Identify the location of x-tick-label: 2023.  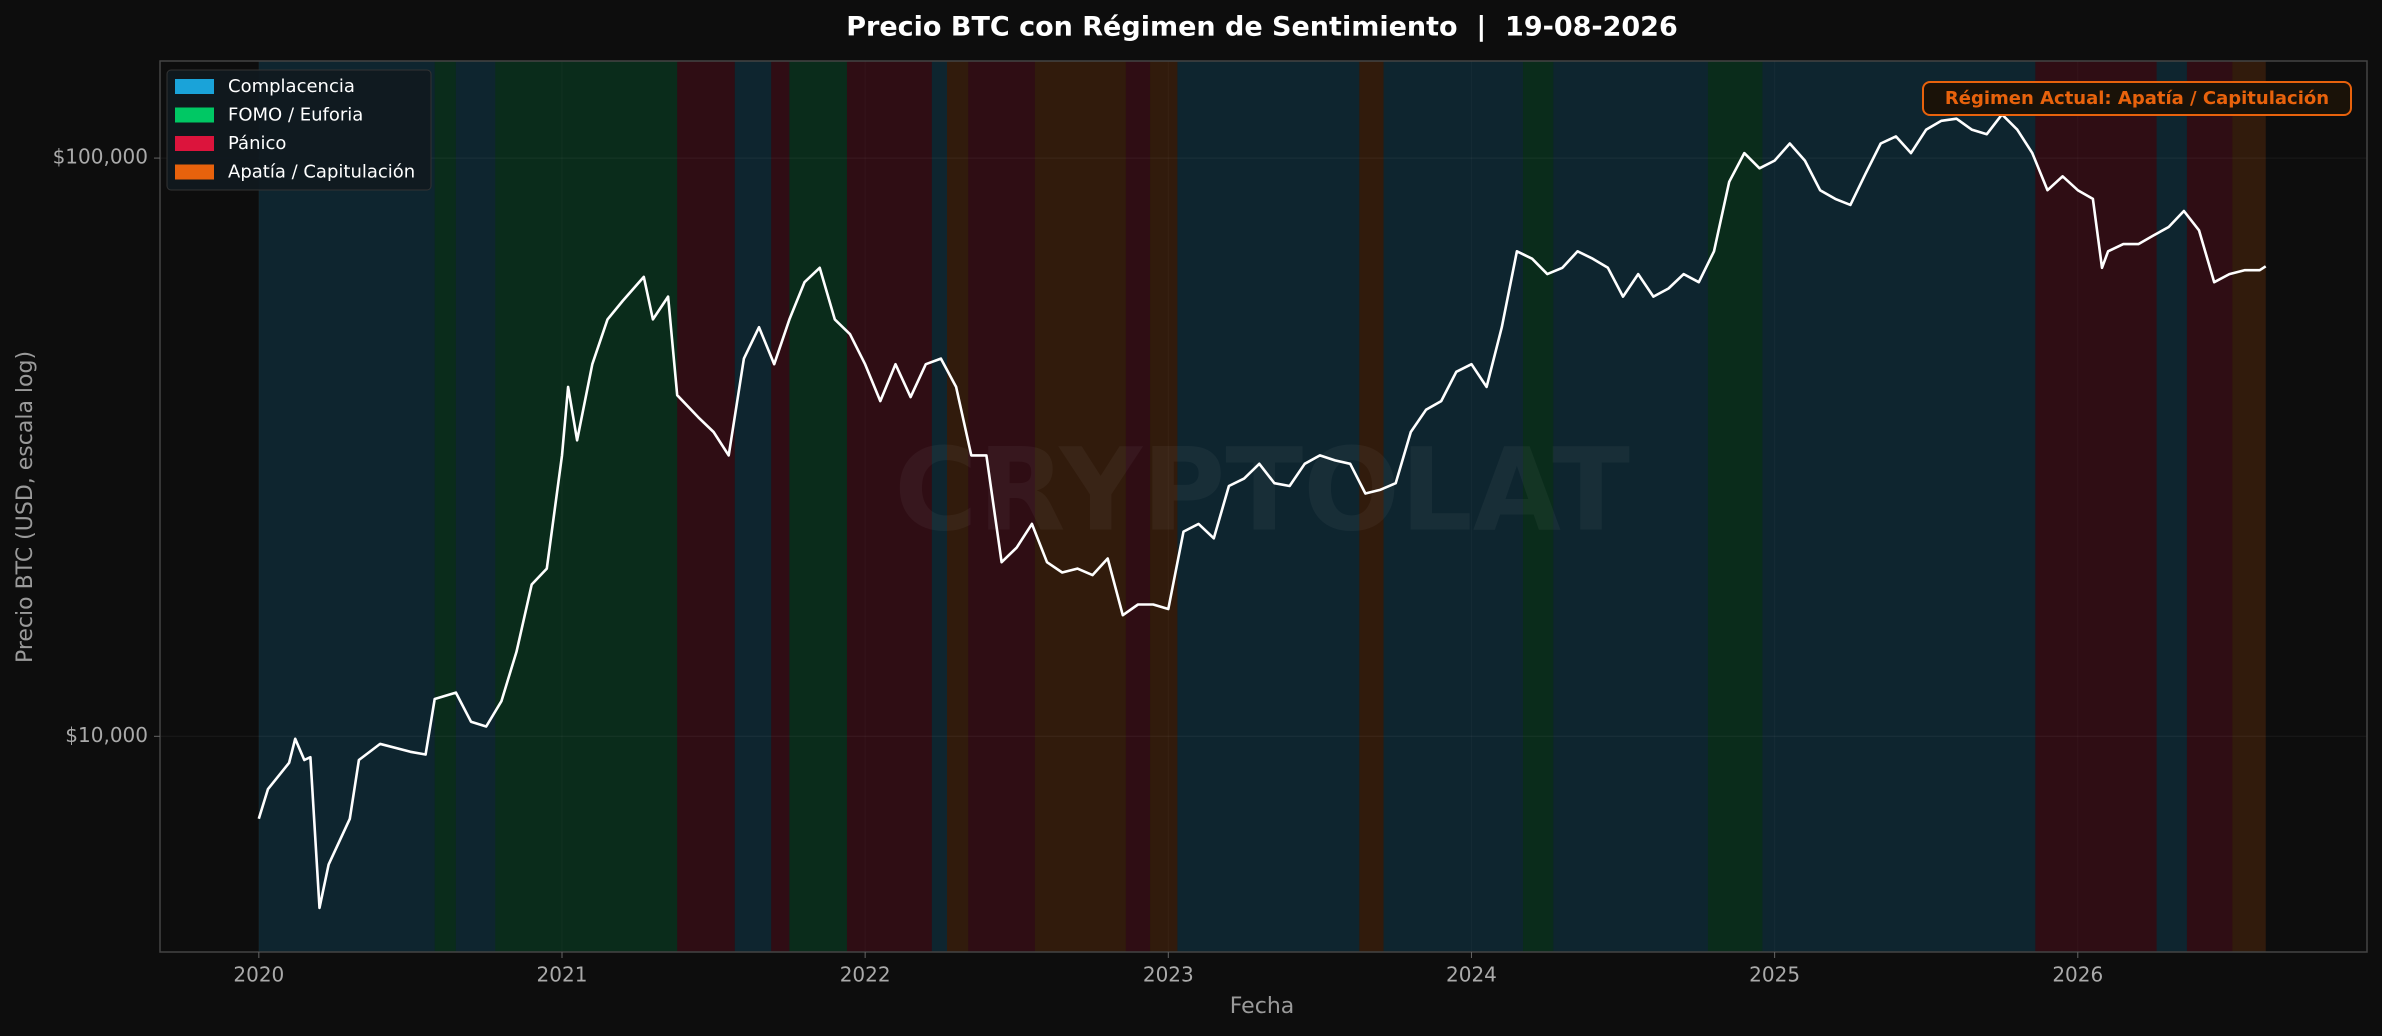
(1168, 975).